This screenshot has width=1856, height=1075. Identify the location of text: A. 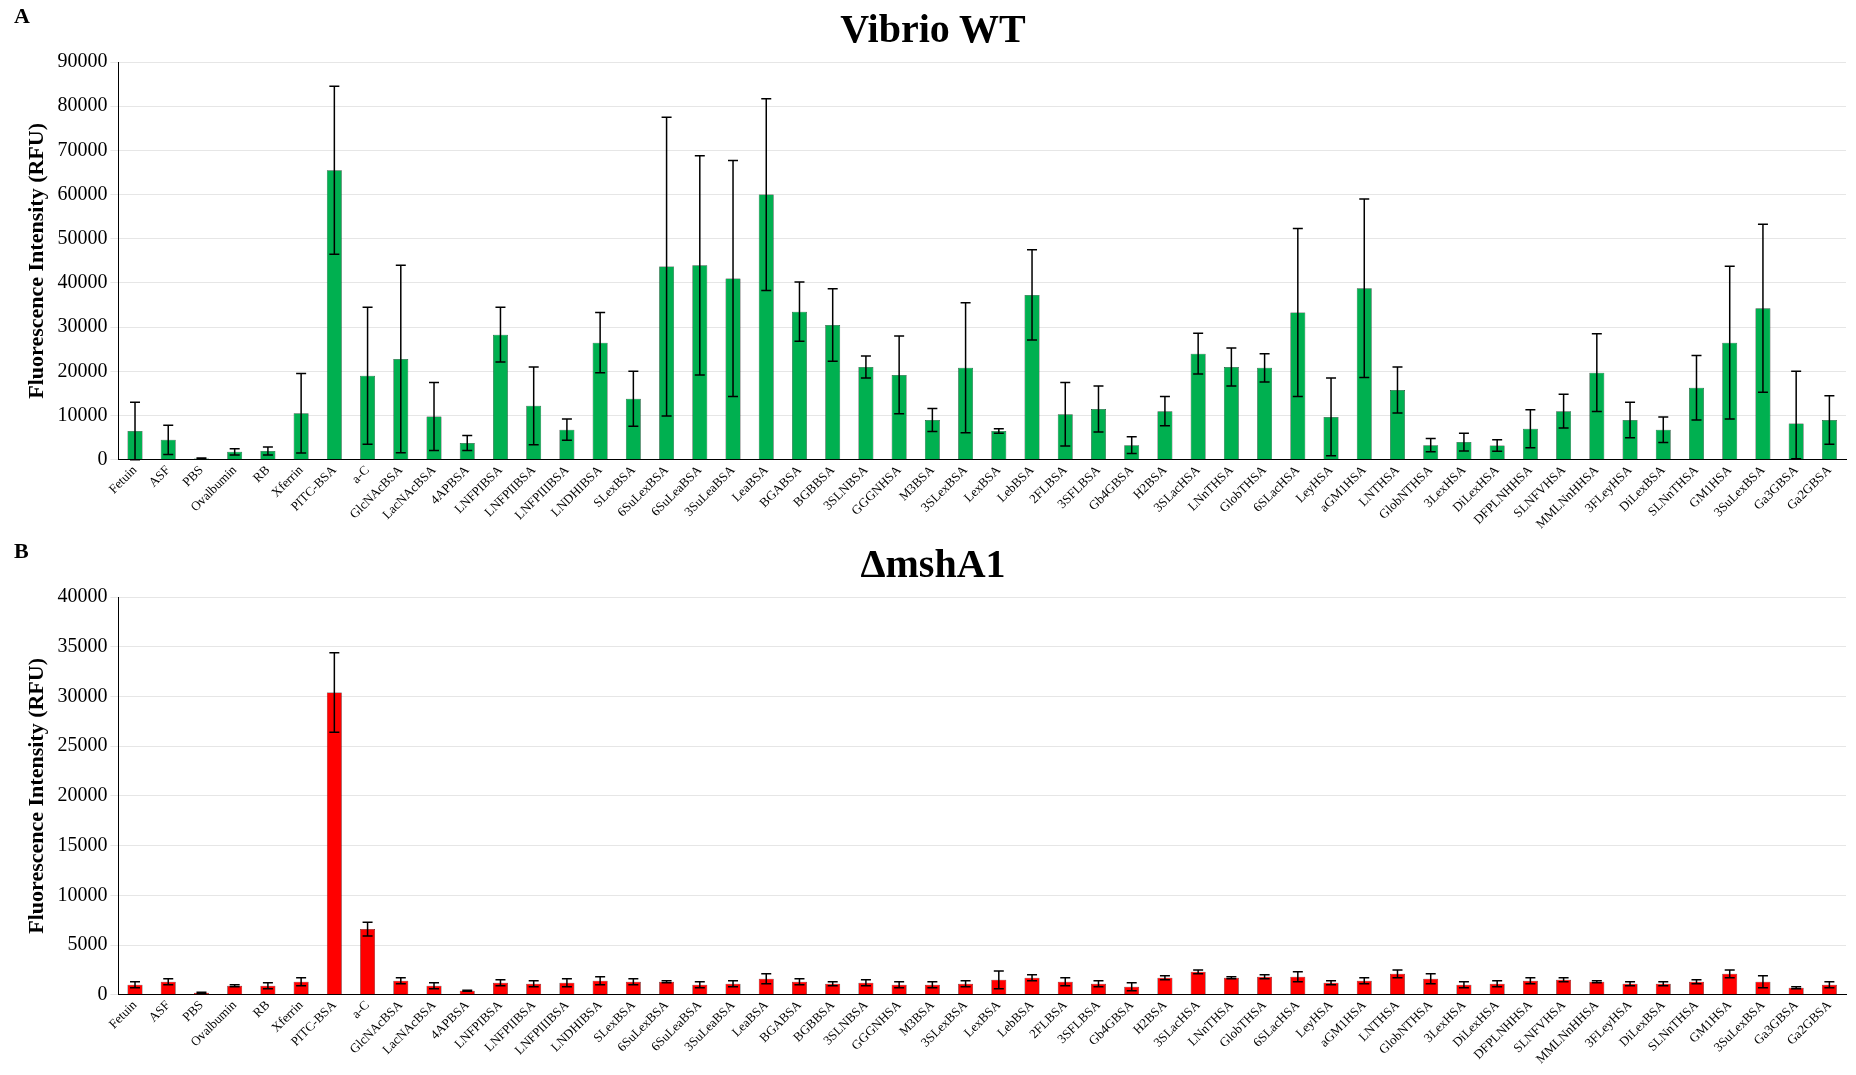
(22, 15).